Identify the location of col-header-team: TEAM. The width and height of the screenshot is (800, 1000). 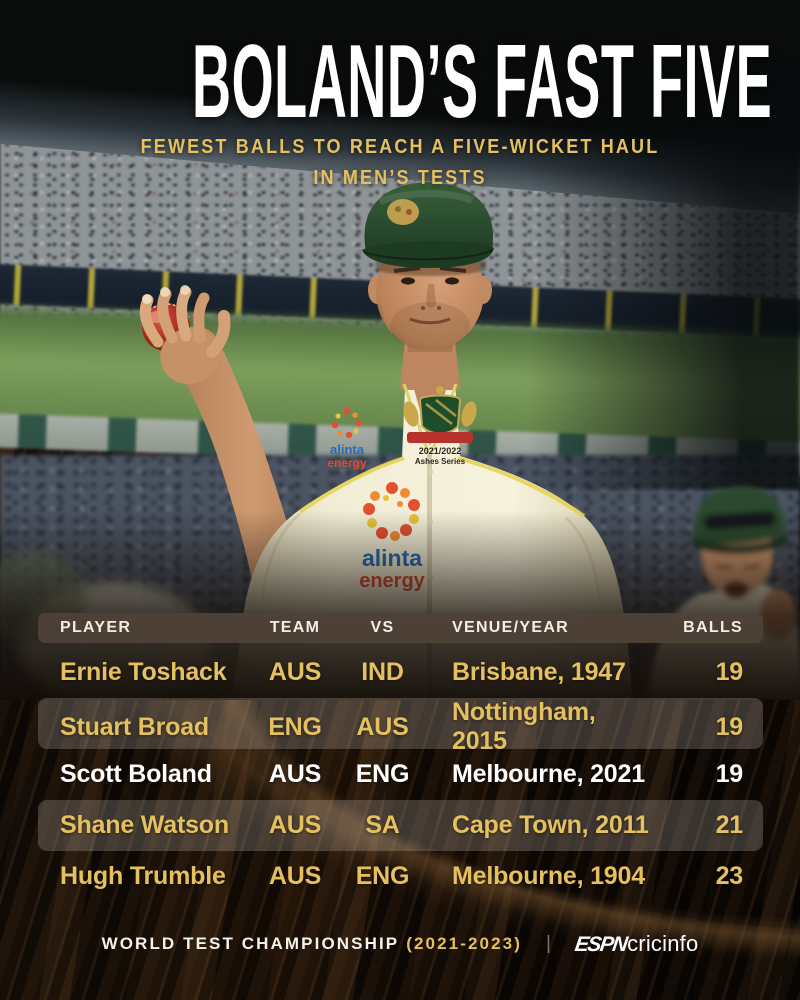
(295, 627).